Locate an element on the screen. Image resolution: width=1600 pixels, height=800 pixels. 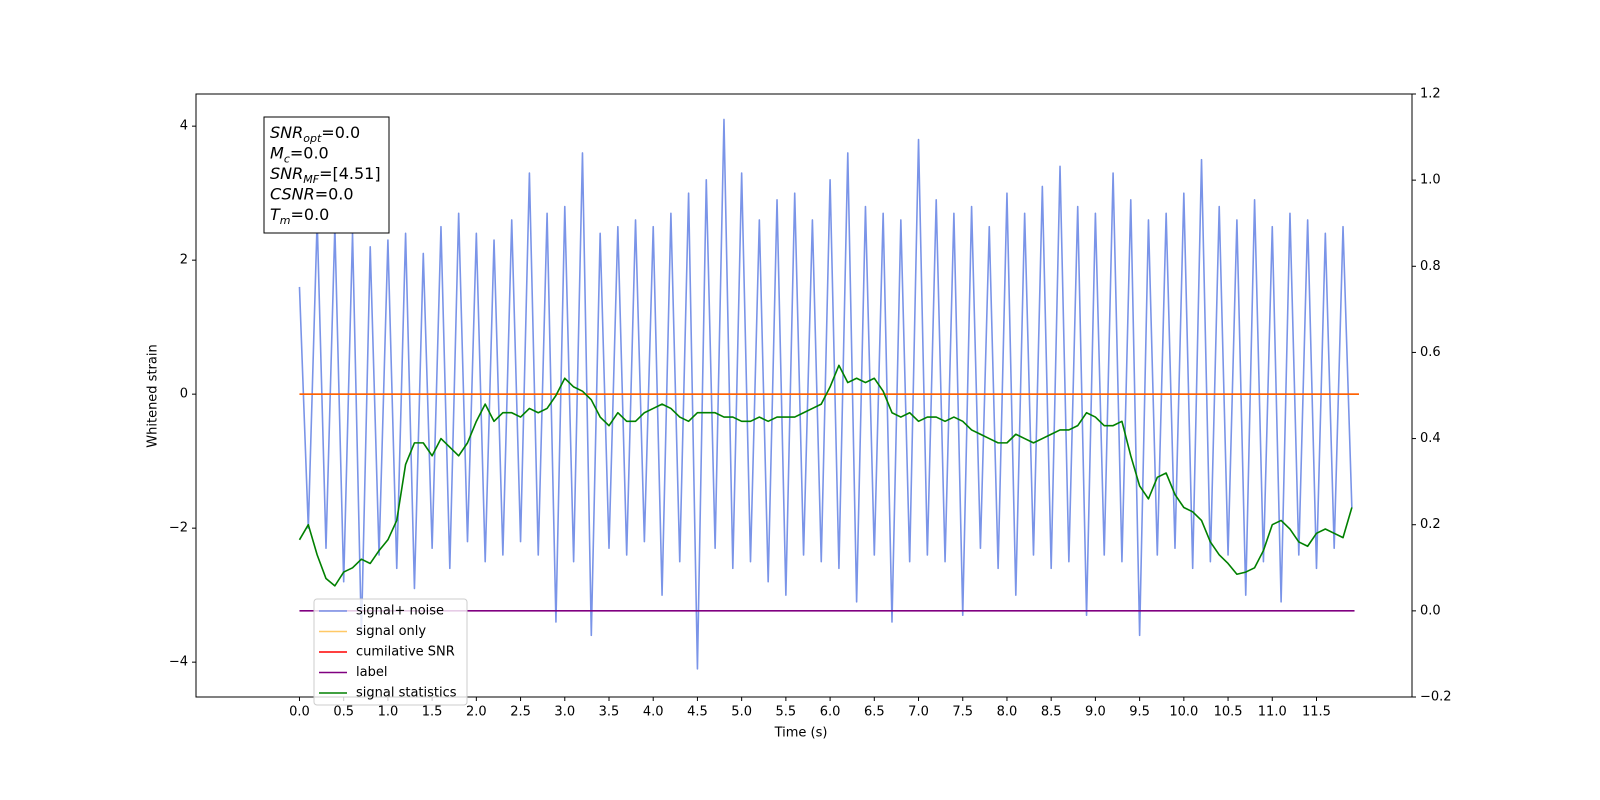
y2-tick-label: 1.0 is located at coordinates (1430, 180).